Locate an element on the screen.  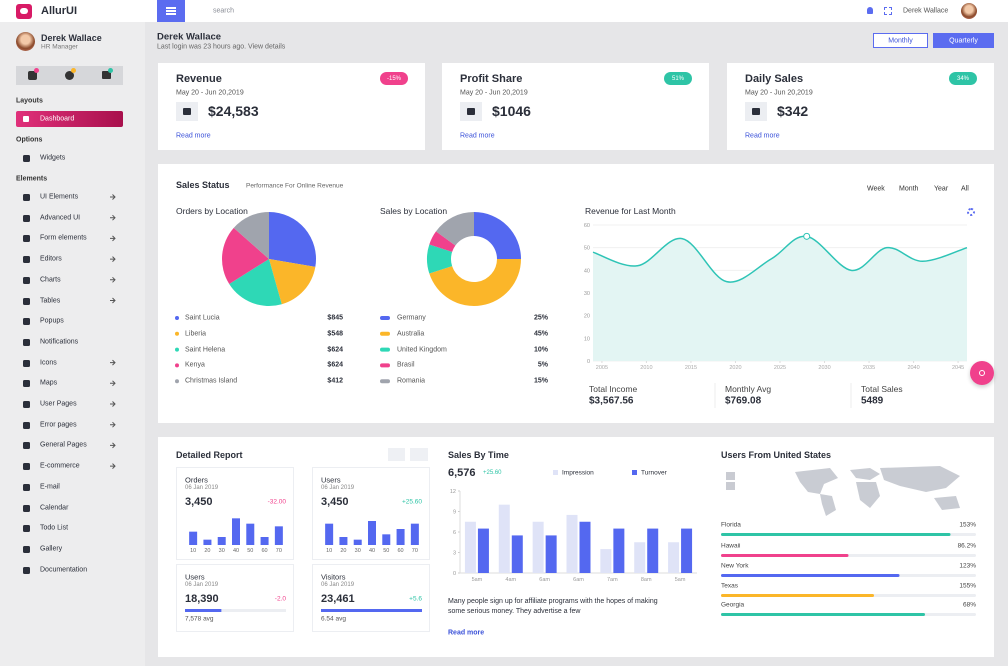
world-map is located at coordinates (843, 491).